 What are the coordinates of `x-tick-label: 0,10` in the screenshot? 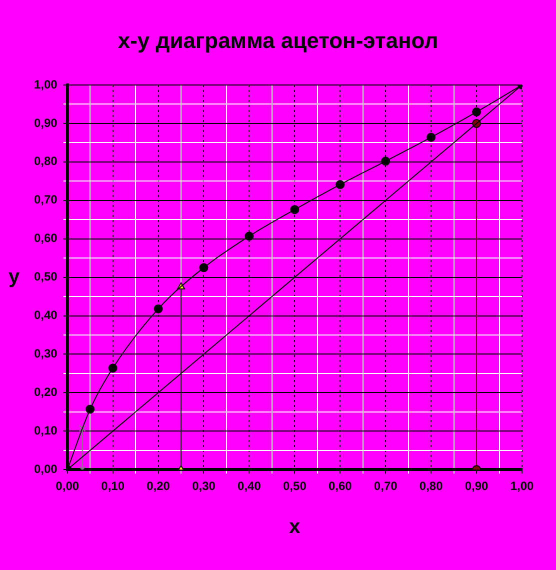 It's located at (113, 486).